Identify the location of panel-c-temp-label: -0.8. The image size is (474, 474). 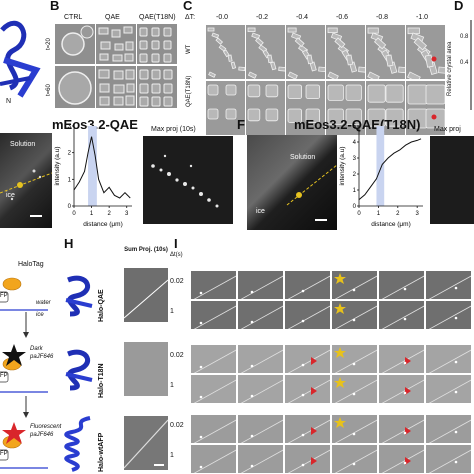
(382, 17).